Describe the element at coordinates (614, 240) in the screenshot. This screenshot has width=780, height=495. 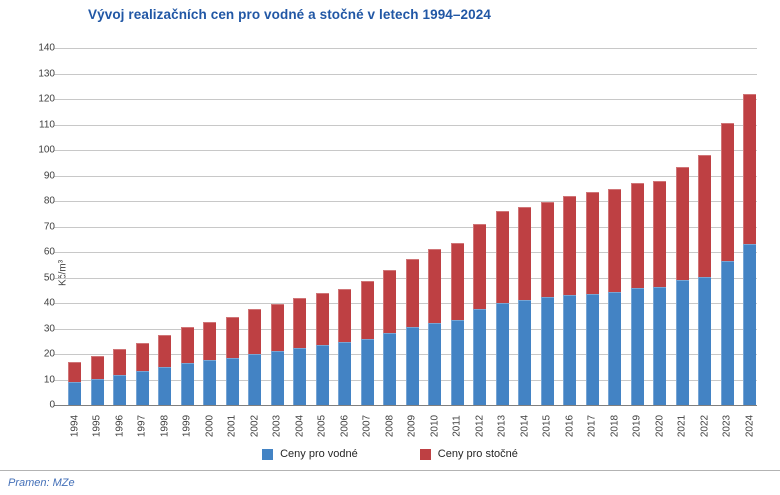
I see `bar-2018-stocne` at that location.